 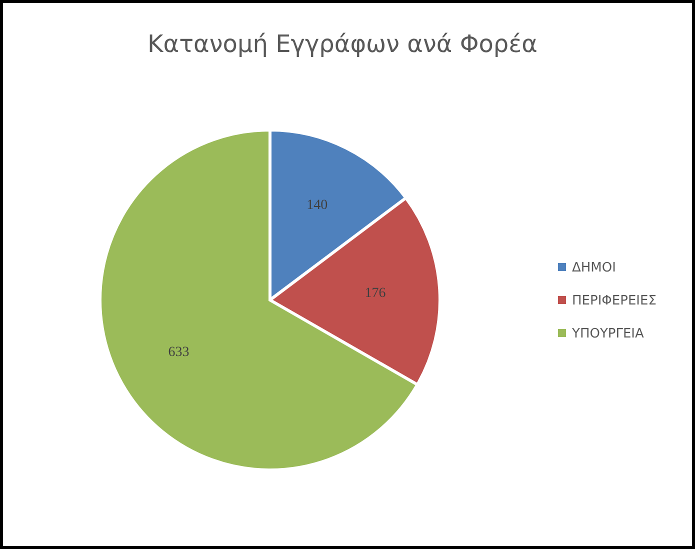 What do you see at coordinates (614, 301) in the screenshot?
I see `legend-label: ΠΕΡΙΦΕΡΕΙΕΣ` at bounding box center [614, 301].